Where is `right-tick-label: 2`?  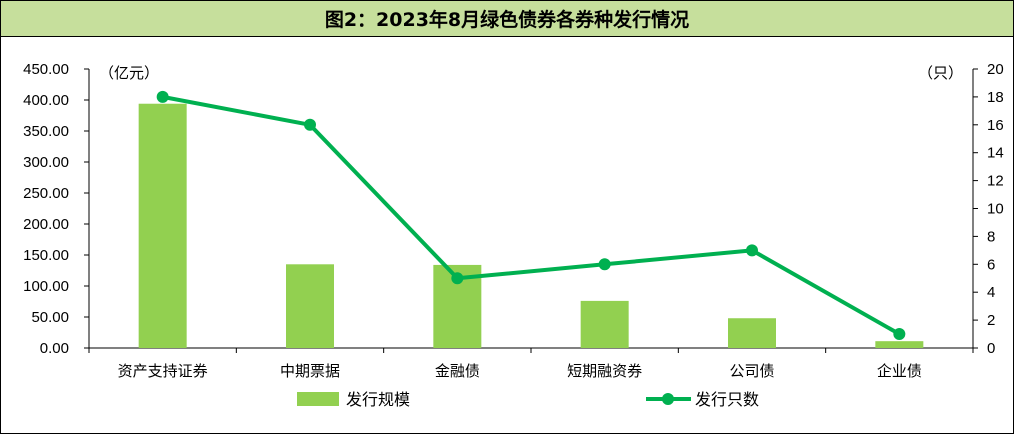 right-tick-label: 2 is located at coordinates (991, 320).